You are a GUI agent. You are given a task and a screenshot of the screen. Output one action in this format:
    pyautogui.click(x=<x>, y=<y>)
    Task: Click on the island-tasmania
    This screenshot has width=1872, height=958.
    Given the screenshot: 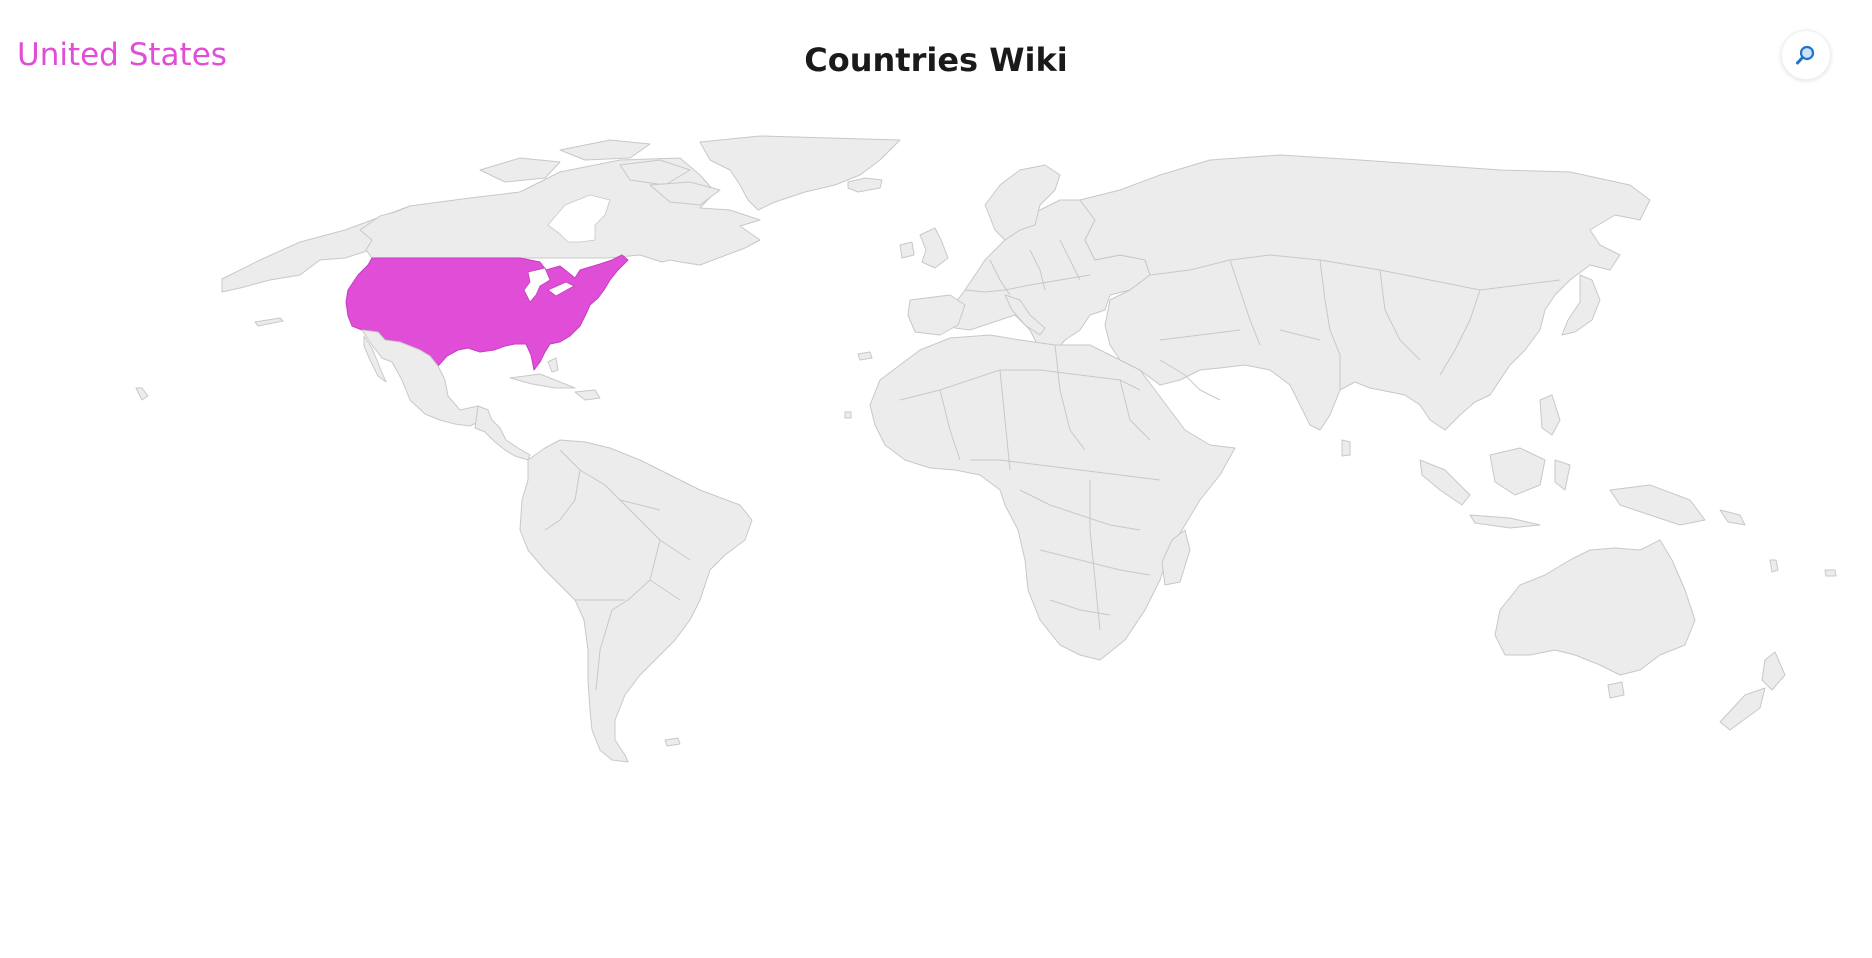 What is the action you would take?
    pyautogui.click(x=1616, y=690)
    